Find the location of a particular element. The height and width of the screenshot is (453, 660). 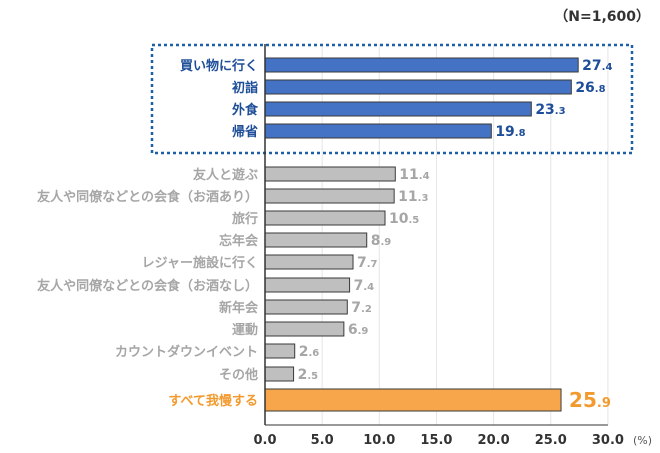

data-label: 19.8 is located at coordinates (510, 132).